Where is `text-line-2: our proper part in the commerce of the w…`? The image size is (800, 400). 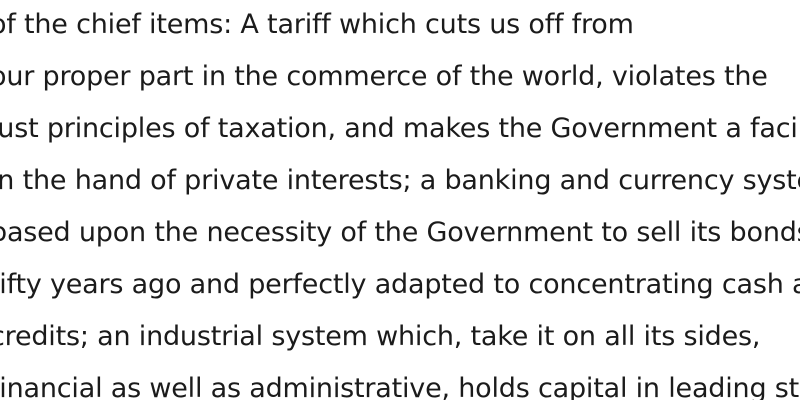 text-line-2: our proper part in the commerce of the w… is located at coordinates (384, 76).